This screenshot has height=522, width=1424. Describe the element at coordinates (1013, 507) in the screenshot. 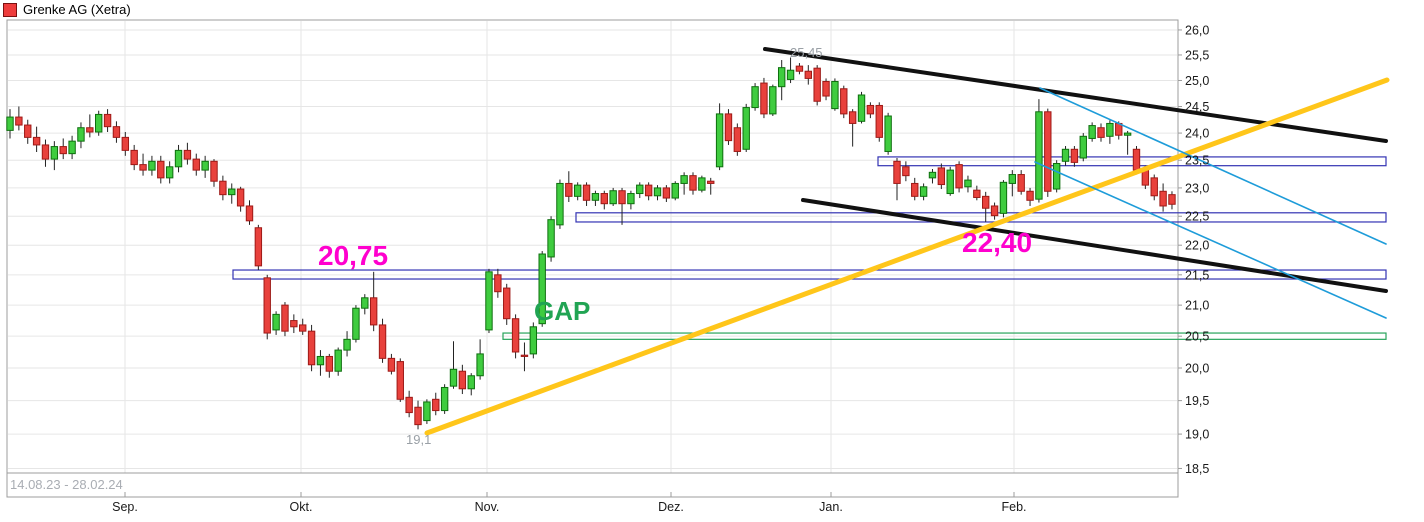

I see `x-axis-label: Feb.` at that location.